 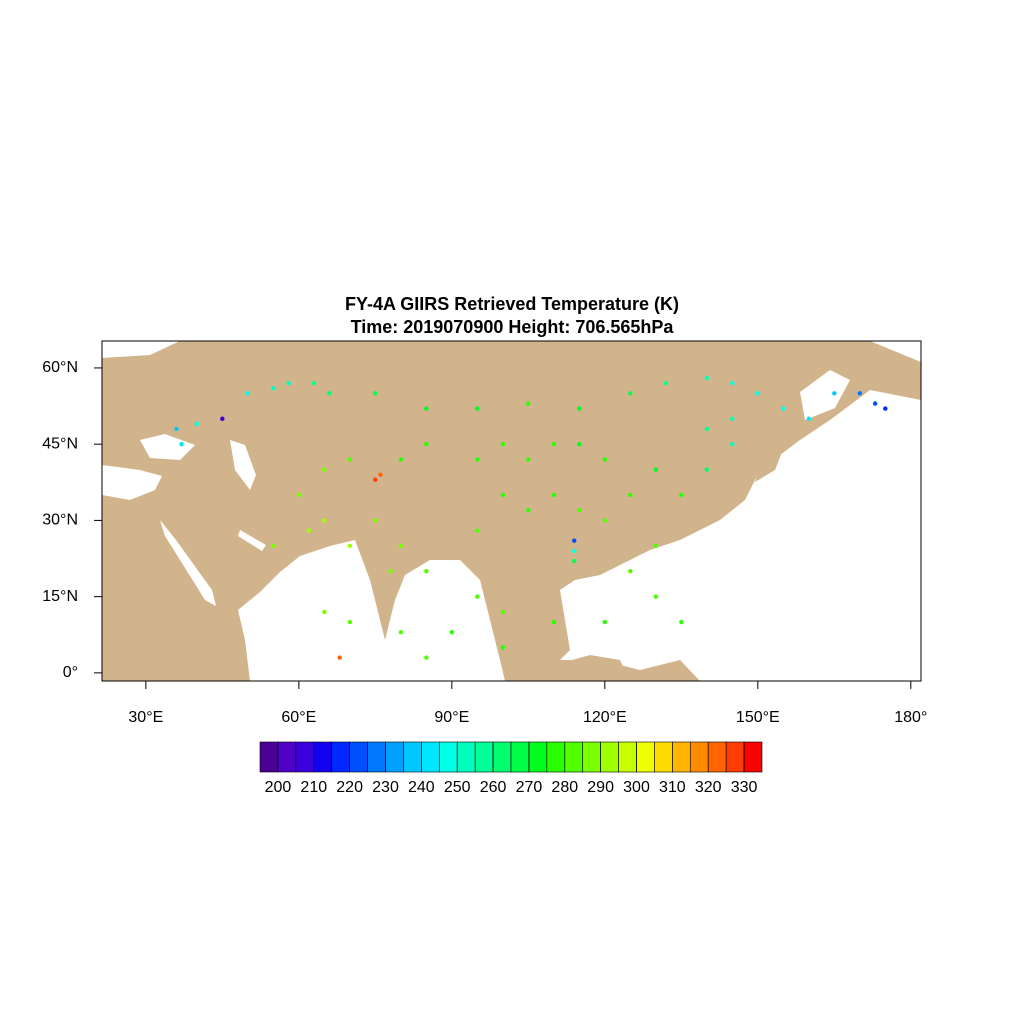 I want to click on colorbar-tick-label: 240, so click(x=421, y=787).